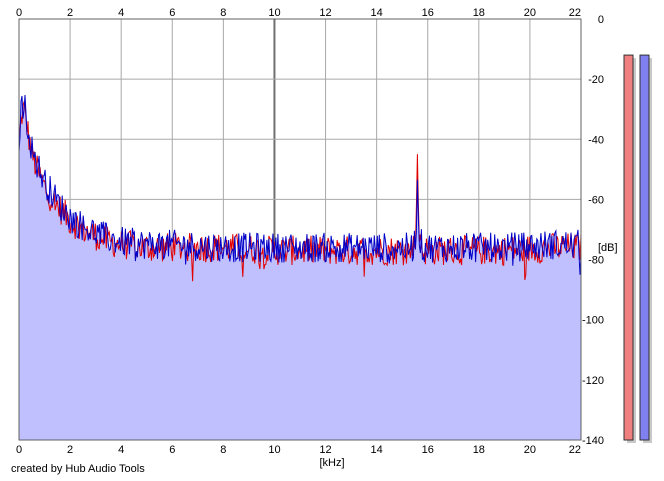  I want to click on x-tick-label-bottom: 18, so click(479, 450).